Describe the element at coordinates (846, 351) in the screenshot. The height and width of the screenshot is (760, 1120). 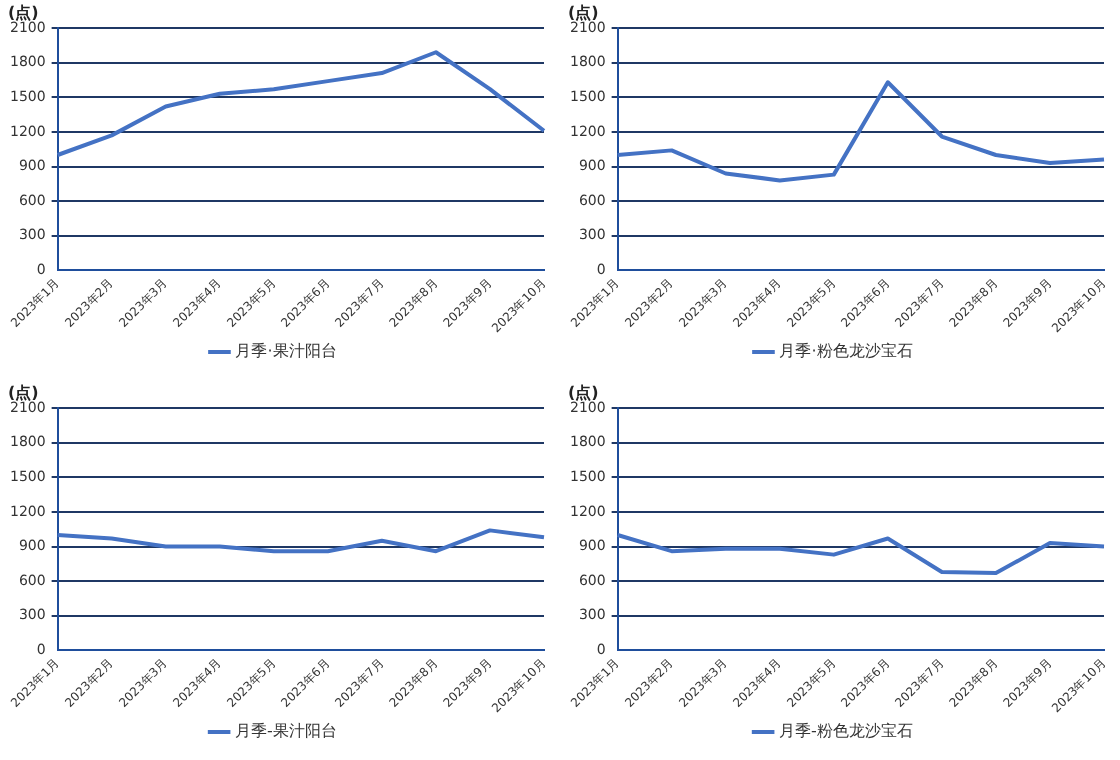
I see `legend-label: 月季·粉色龙沙宝石` at that location.